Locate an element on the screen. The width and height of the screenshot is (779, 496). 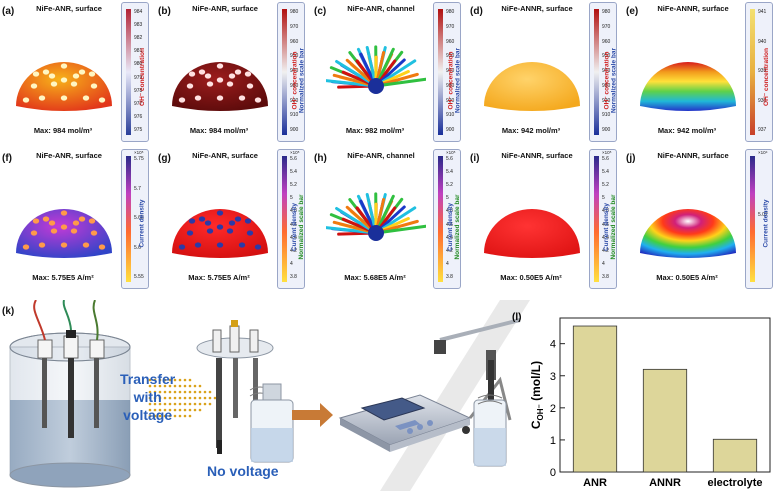
x-tick-label: ANR is located at coordinates (595, 483).